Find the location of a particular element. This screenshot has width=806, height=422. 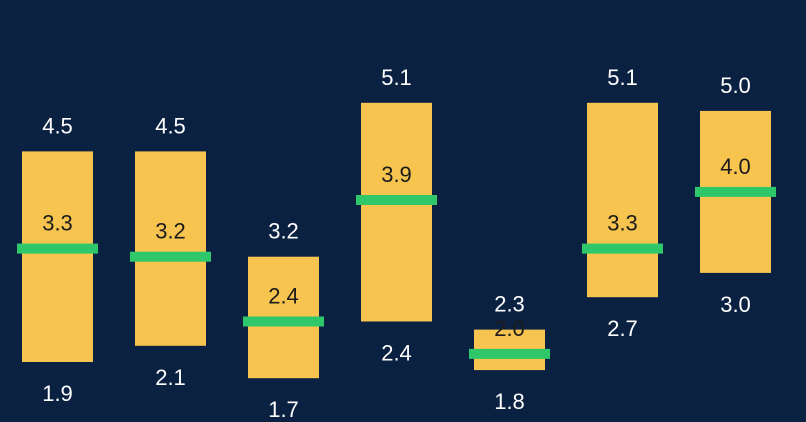

low-label-1: 1.9 is located at coordinates (57, 393).